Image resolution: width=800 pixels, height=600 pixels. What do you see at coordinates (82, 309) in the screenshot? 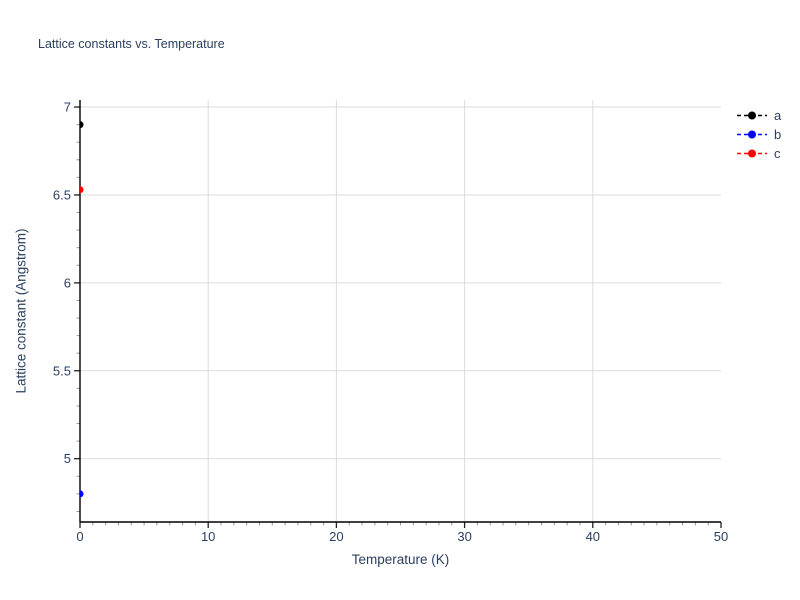
I see `data-points-group` at bounding box center [82, 309].